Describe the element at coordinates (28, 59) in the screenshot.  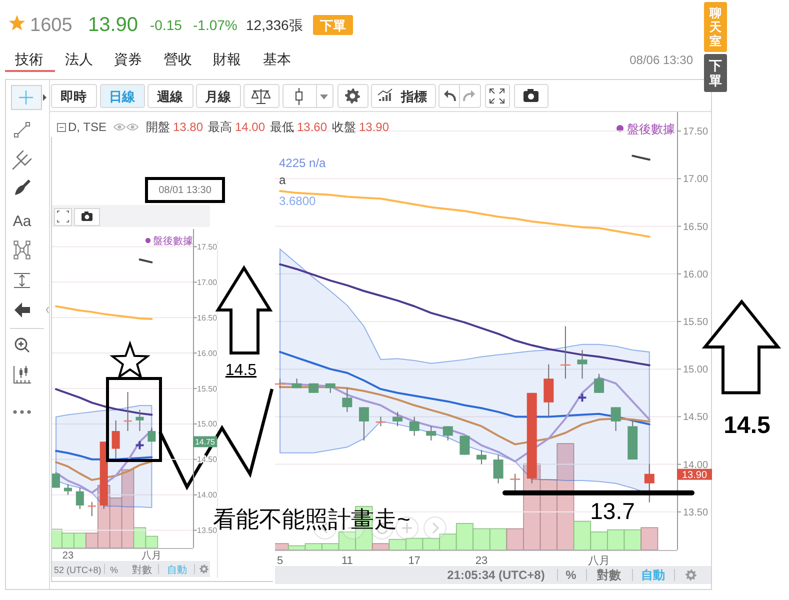
I see `text: 技術` at that location.